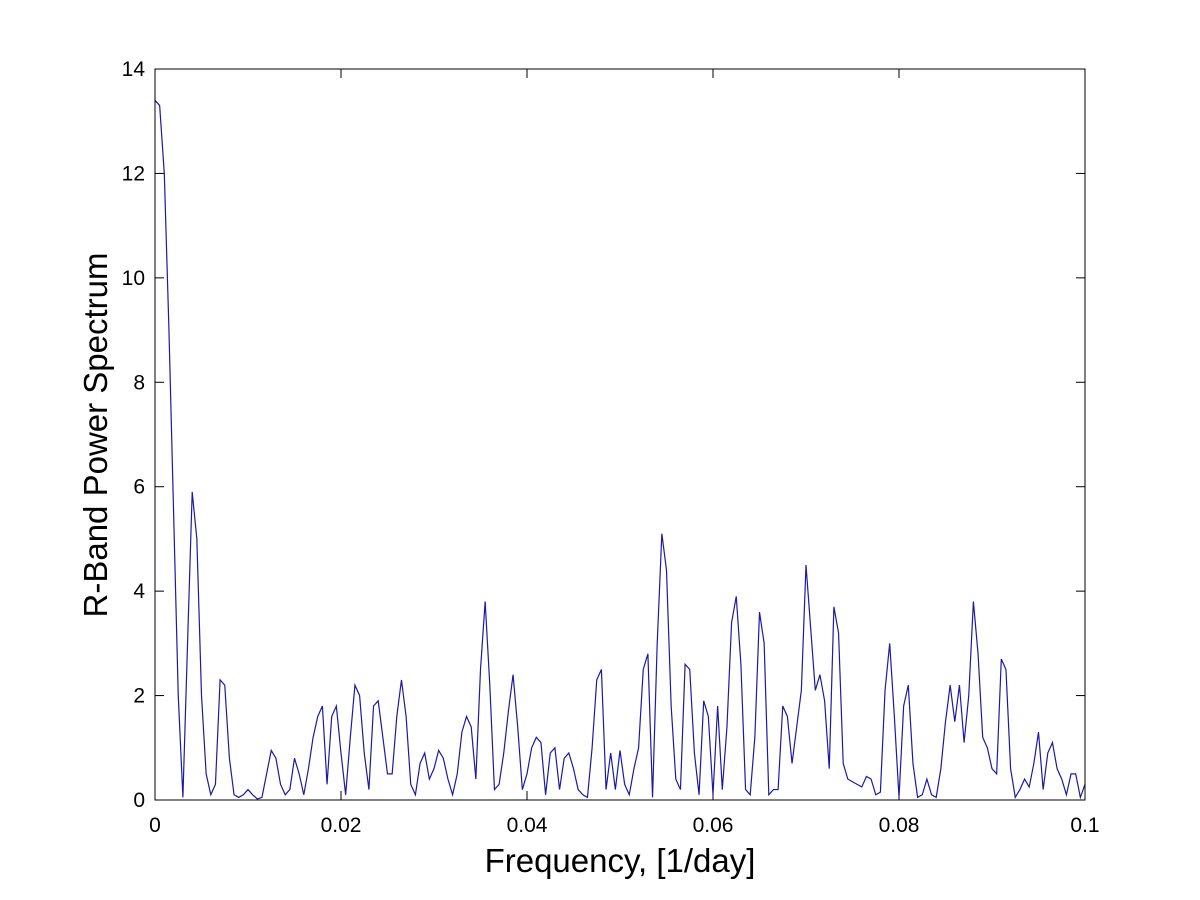 The image size is (1200, 900). Describe the element at coordinates (139, 591) in the screenshot. I see `y-tick-label: 4` at that location.